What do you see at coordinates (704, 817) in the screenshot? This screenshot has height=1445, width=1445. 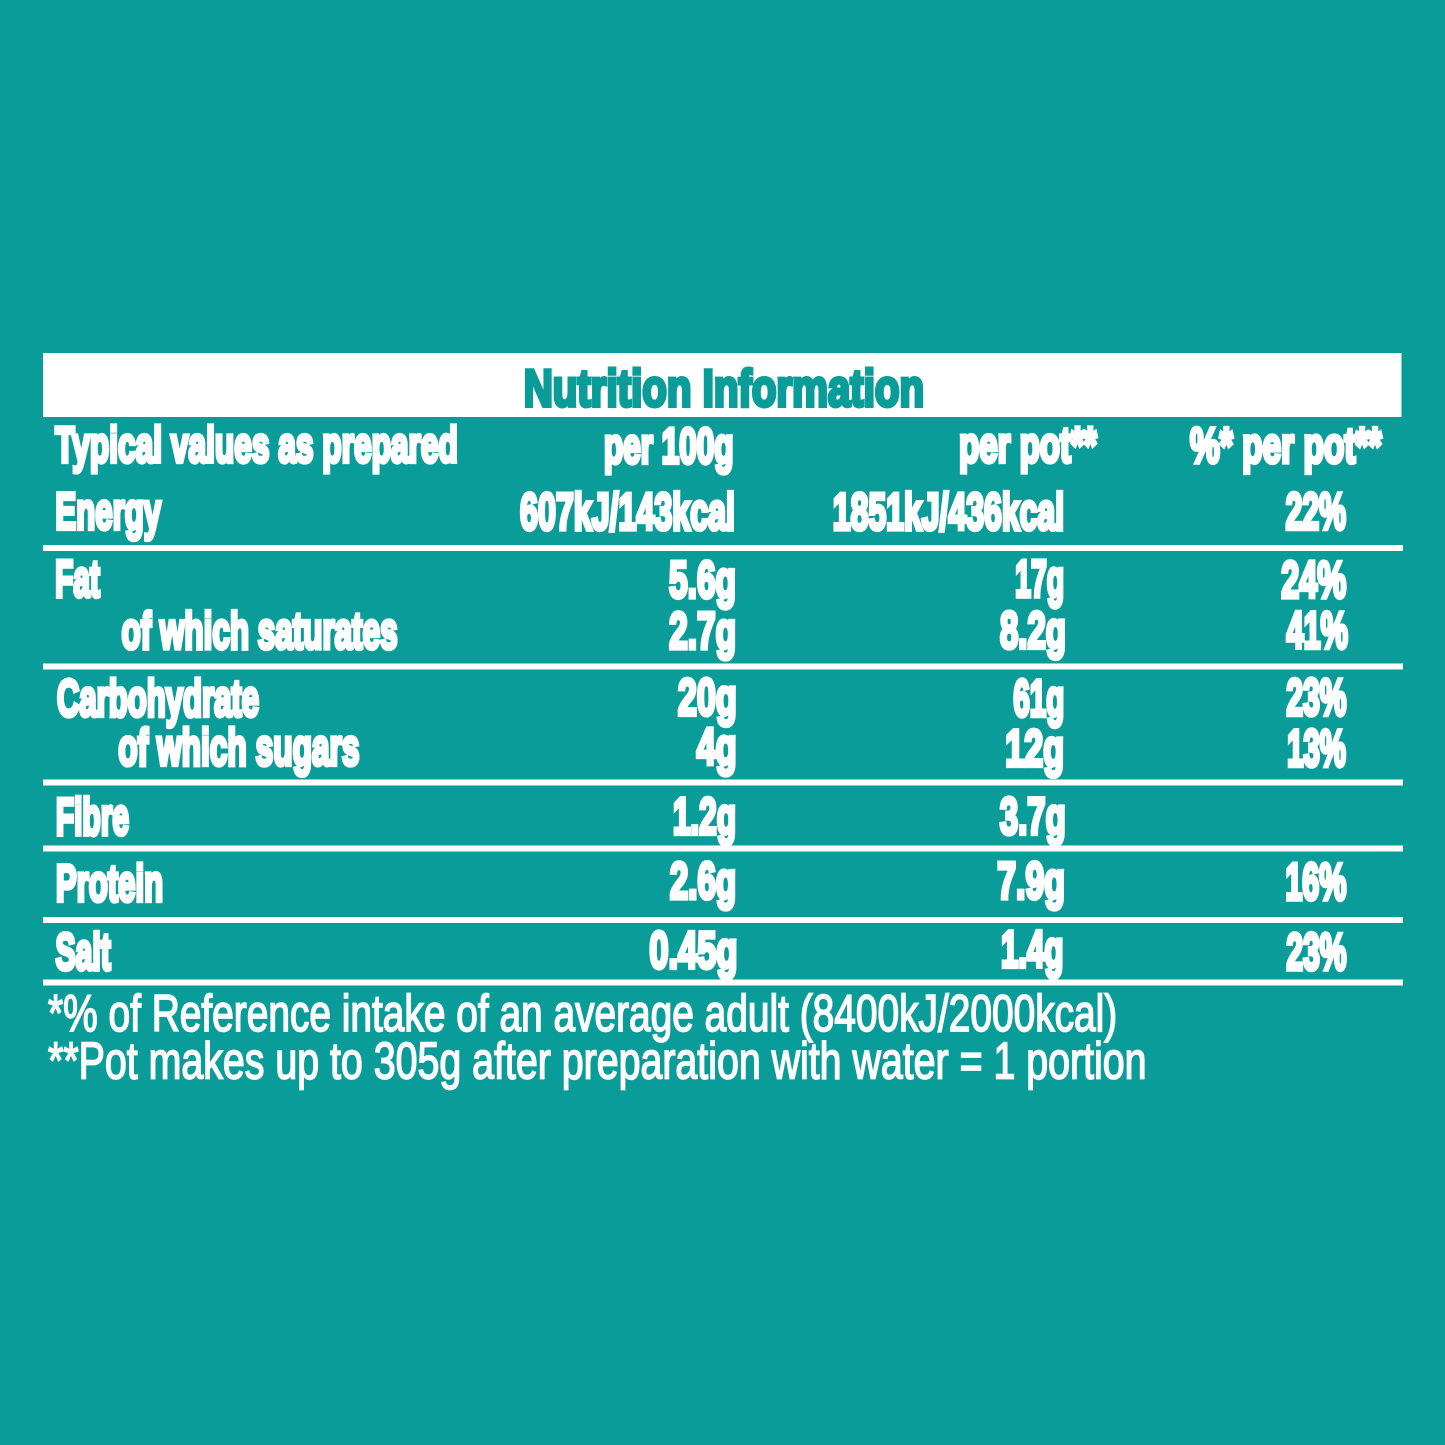 I see `svg-text: 1.2g` at bounding box center [704, 817].